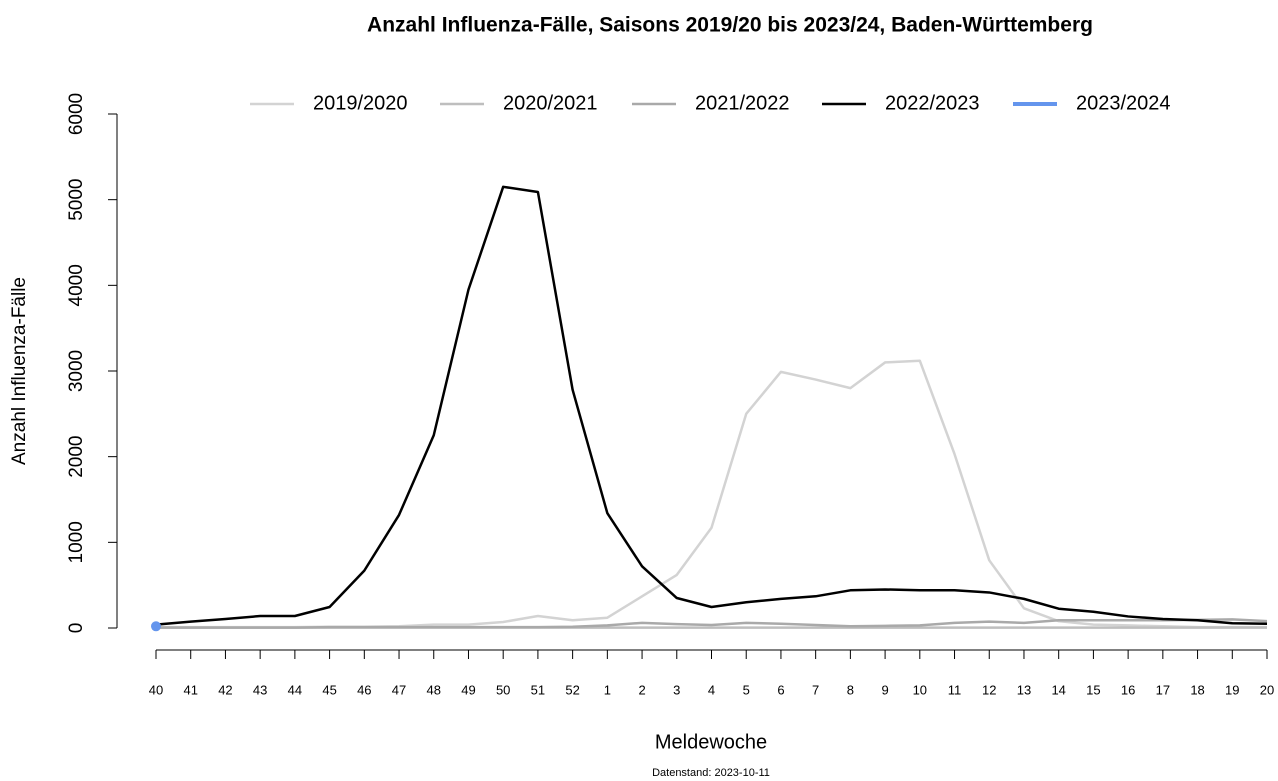 The image size is (1278, 781). What do you see at coordinates (76, 542) in the screenshot?
I see `y-tick-label: 1000` at bounding box center [76, 542].